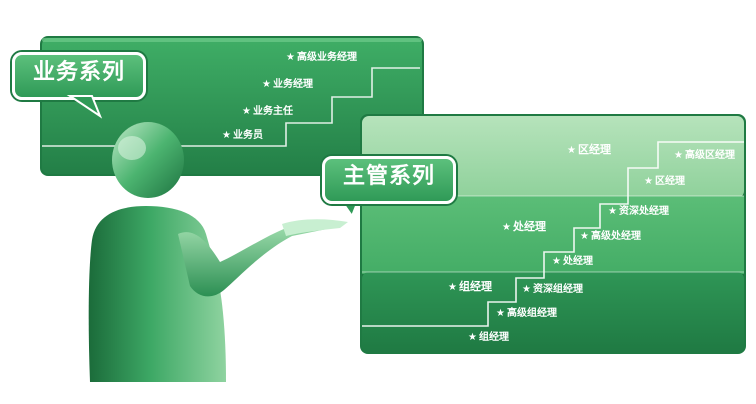 The image size is (756, 404). What do you see at coordinates (231, 107) in the screenshot?
I see `business-stair-line` at bounding box center [231, 107].